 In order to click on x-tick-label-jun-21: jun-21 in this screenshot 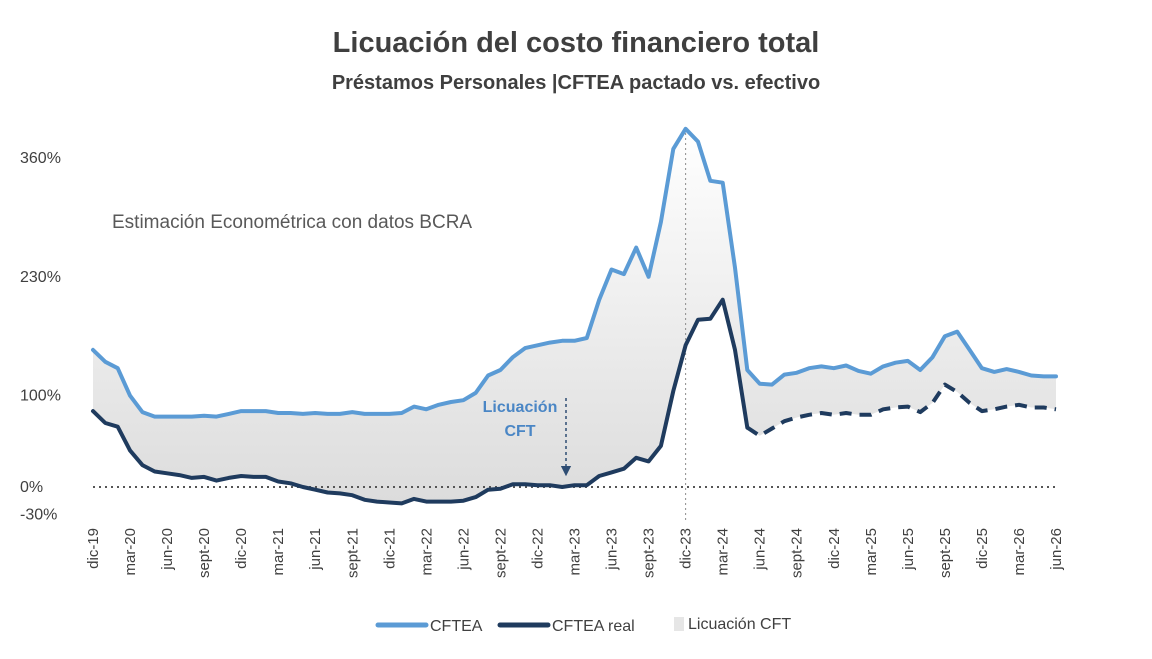, I will do `click(315, 549)`.